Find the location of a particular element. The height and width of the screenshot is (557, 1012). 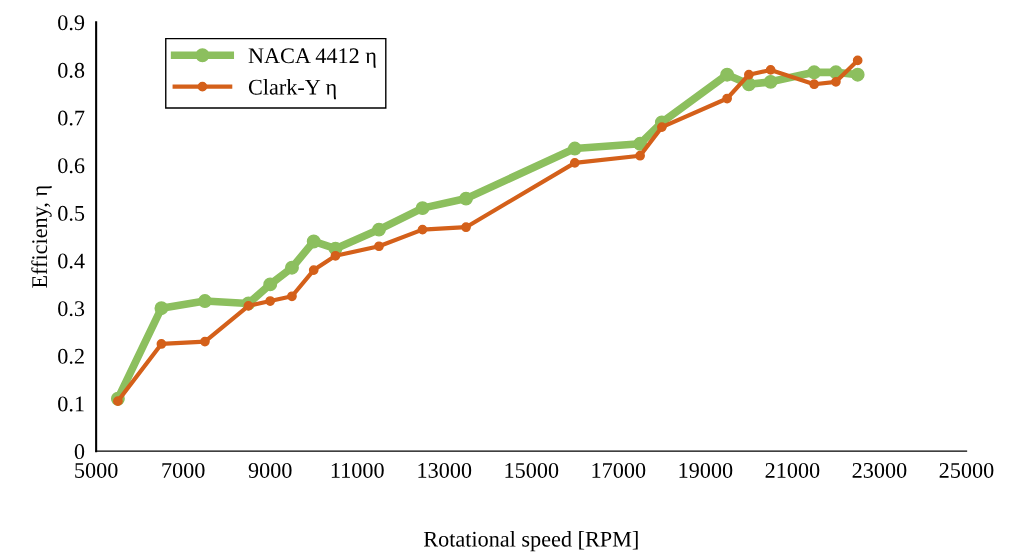

x-tick-label: 5000 is located at coordinates (96, 470).